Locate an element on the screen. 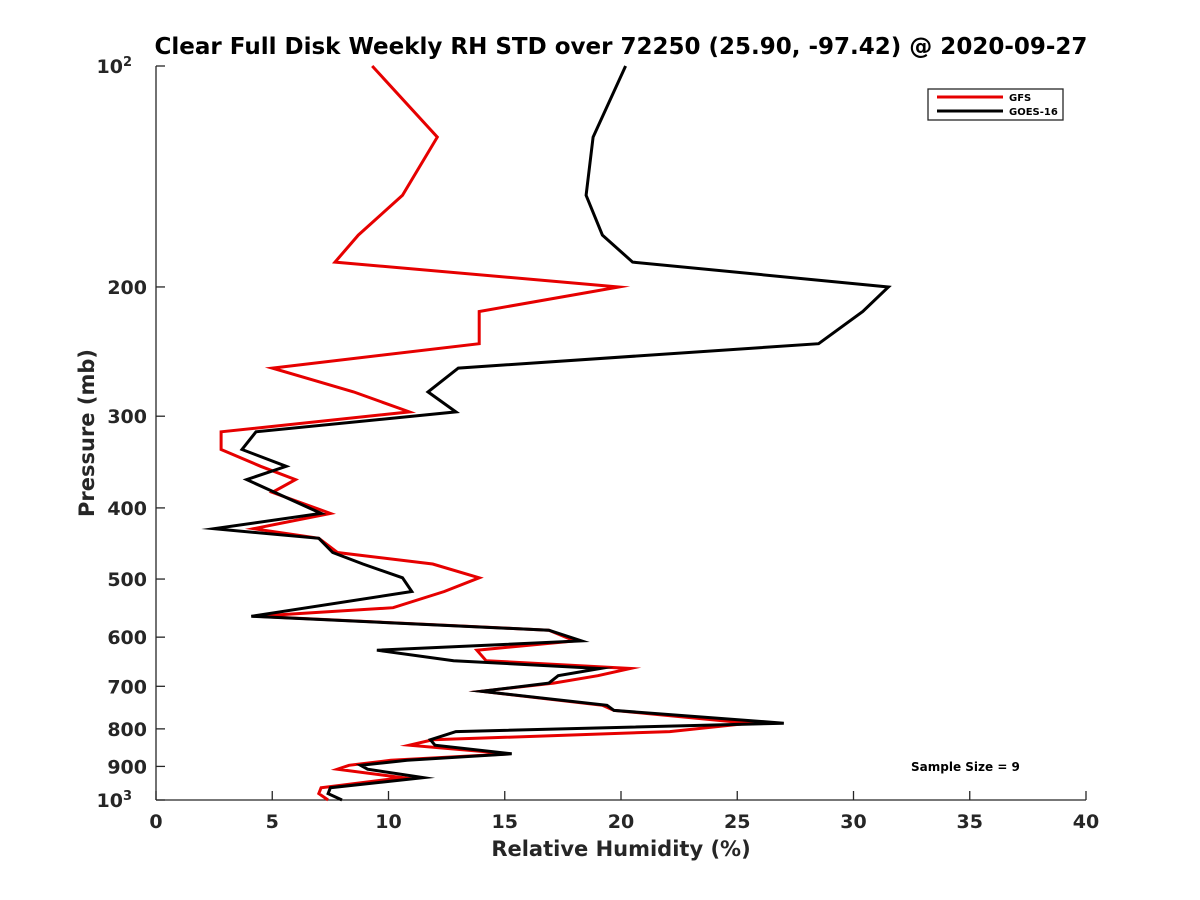  x-tick-label: 5 is located at coordinates (272, 822).